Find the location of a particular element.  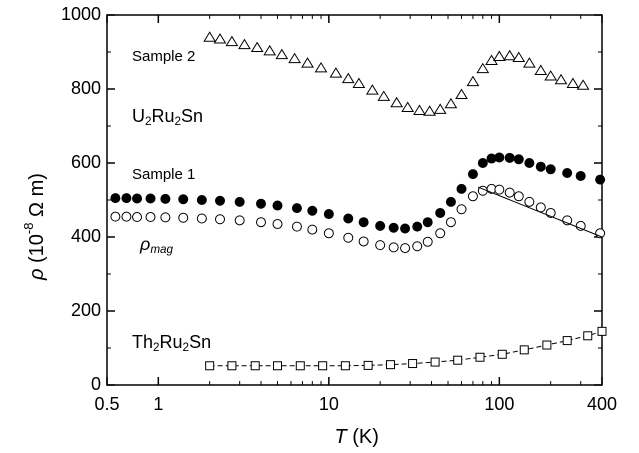

annotation: U2Ru2Sn is located at coordinates (167, 117).